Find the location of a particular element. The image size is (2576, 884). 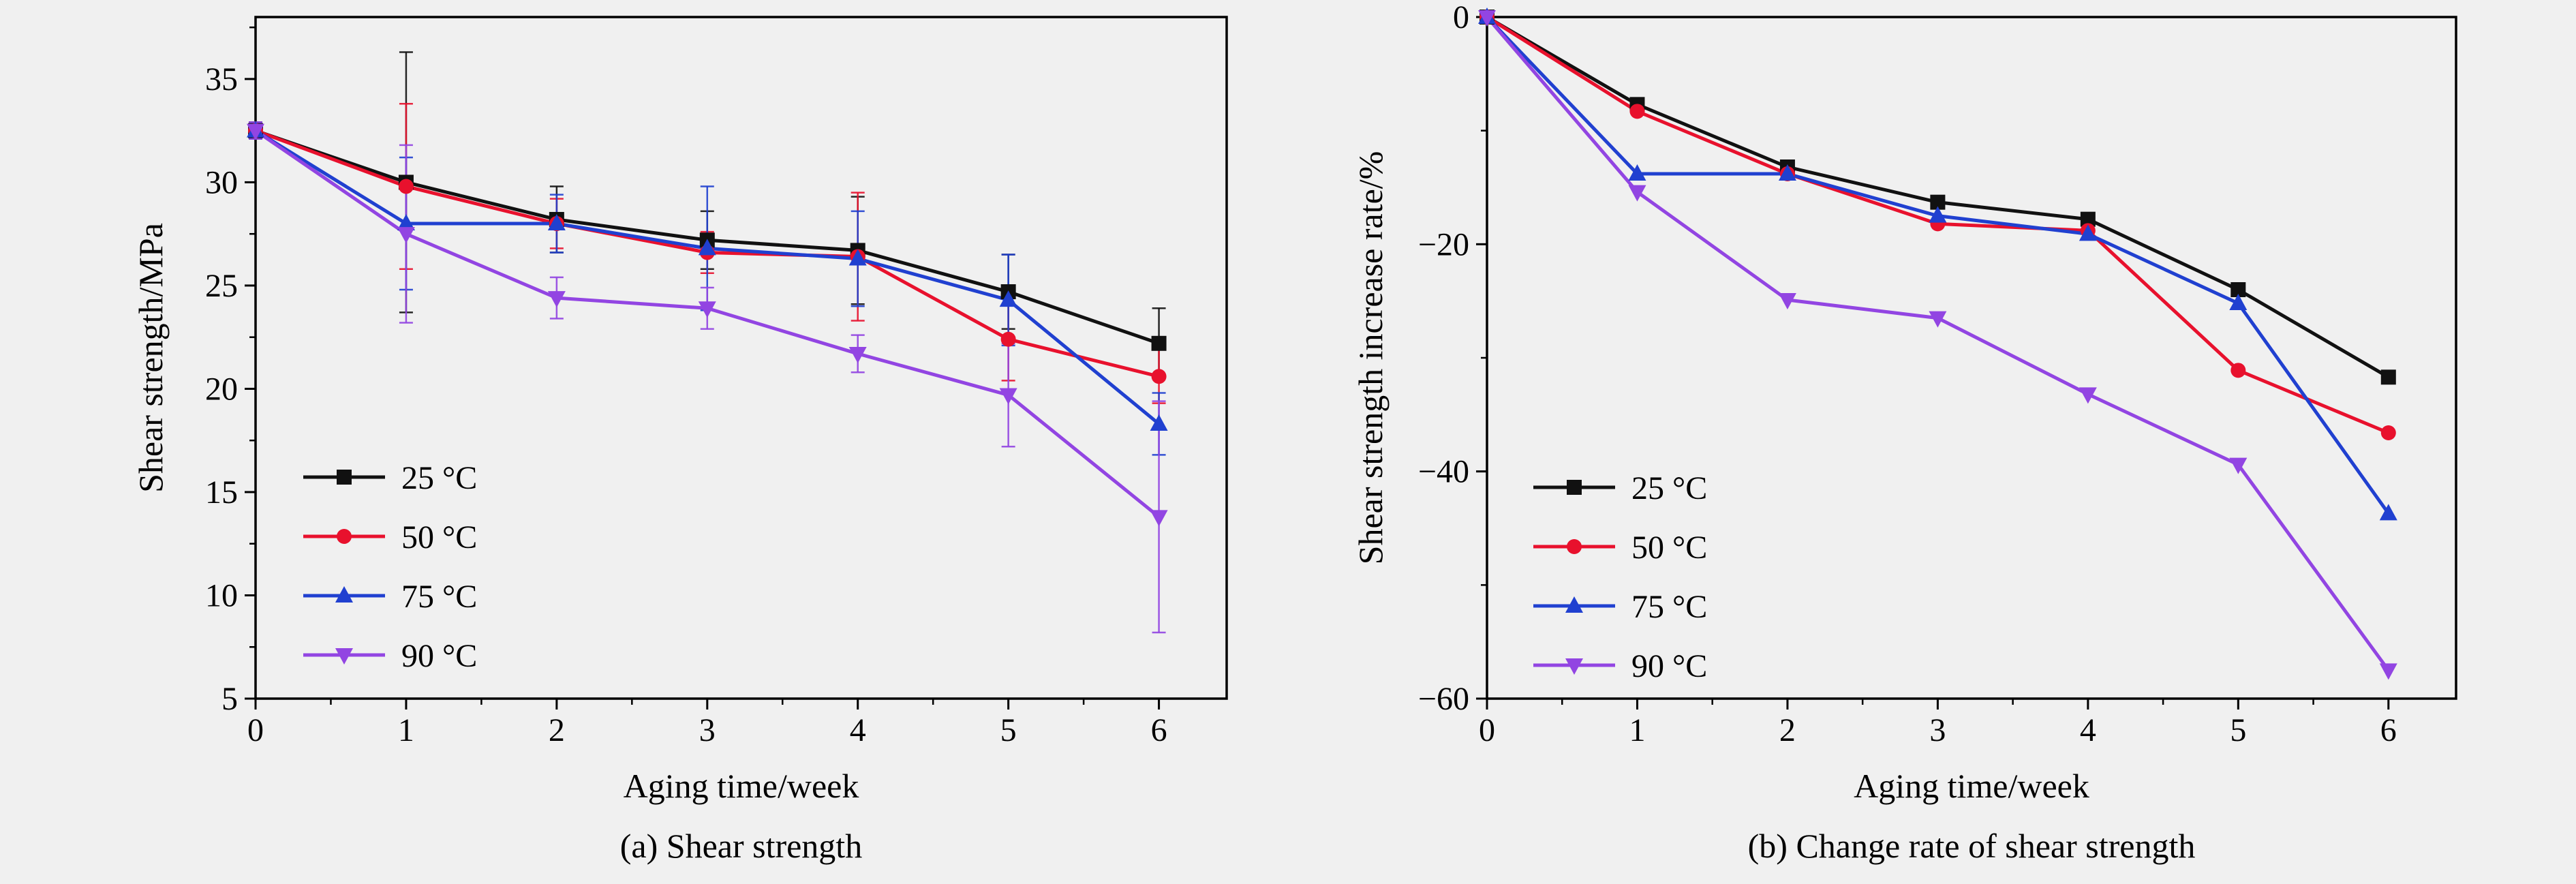

y-axis-tick-label: 5 is located at coordinates (230, 699).